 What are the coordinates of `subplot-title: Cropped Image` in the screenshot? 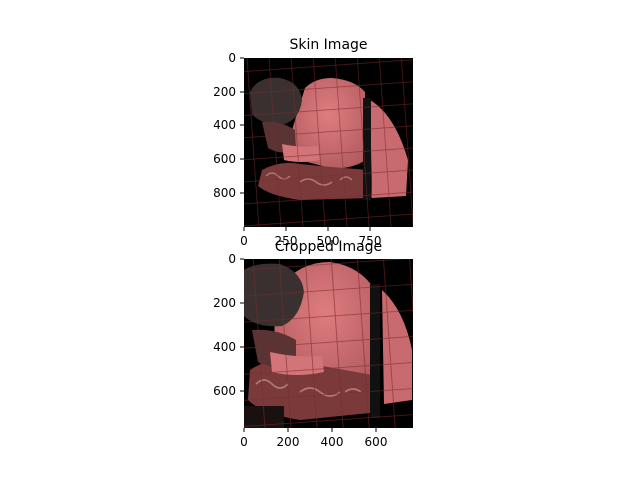 It's located at (328, 247).